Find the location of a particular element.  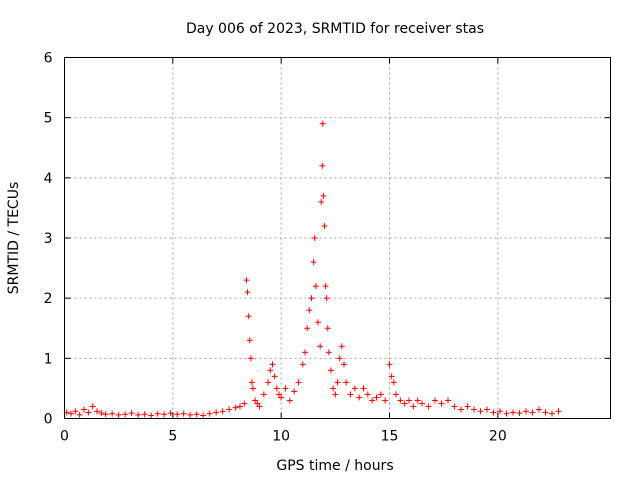

y-tick-label: 1 is located at coordinates (48, 359).